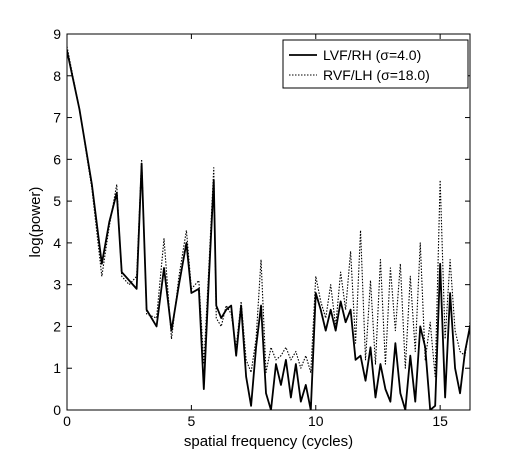 The width and height of the screenshot is (520, 460). I want to click on x-tick-label: 0, so click(67, 421).